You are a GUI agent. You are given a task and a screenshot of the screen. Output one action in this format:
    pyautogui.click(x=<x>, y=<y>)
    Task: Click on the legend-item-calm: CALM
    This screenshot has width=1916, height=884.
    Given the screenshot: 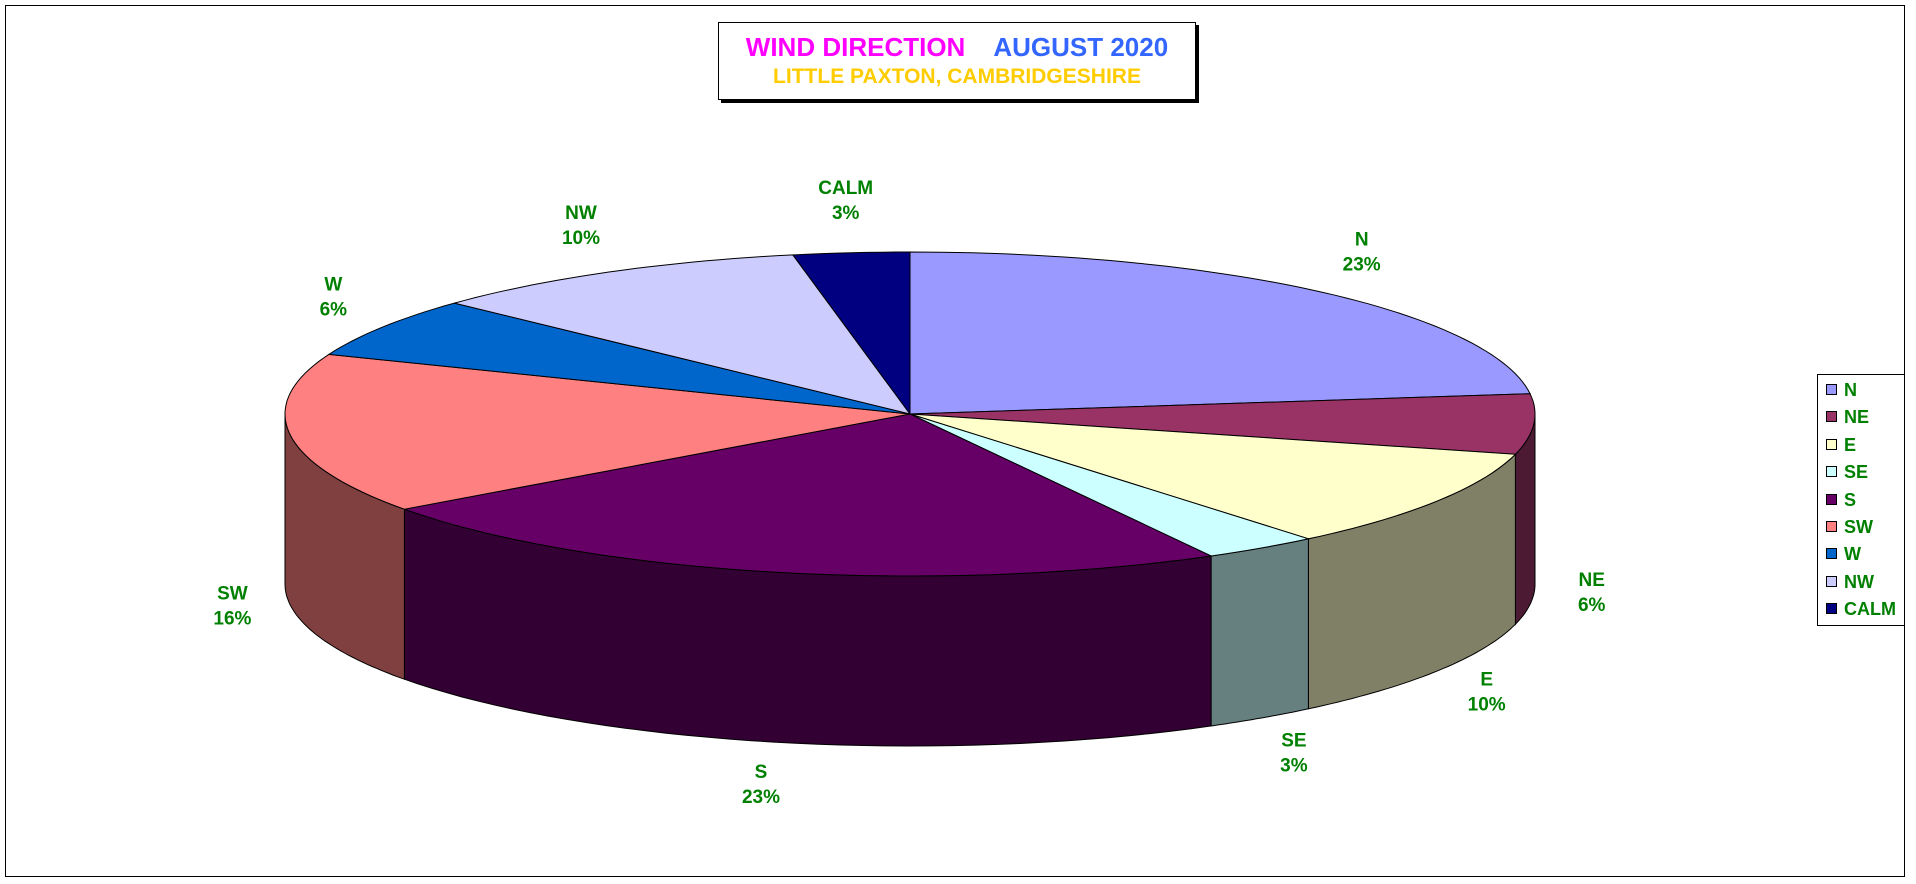 What is the action you would take?
    pyautogui.click(x=1861, y=609)
    